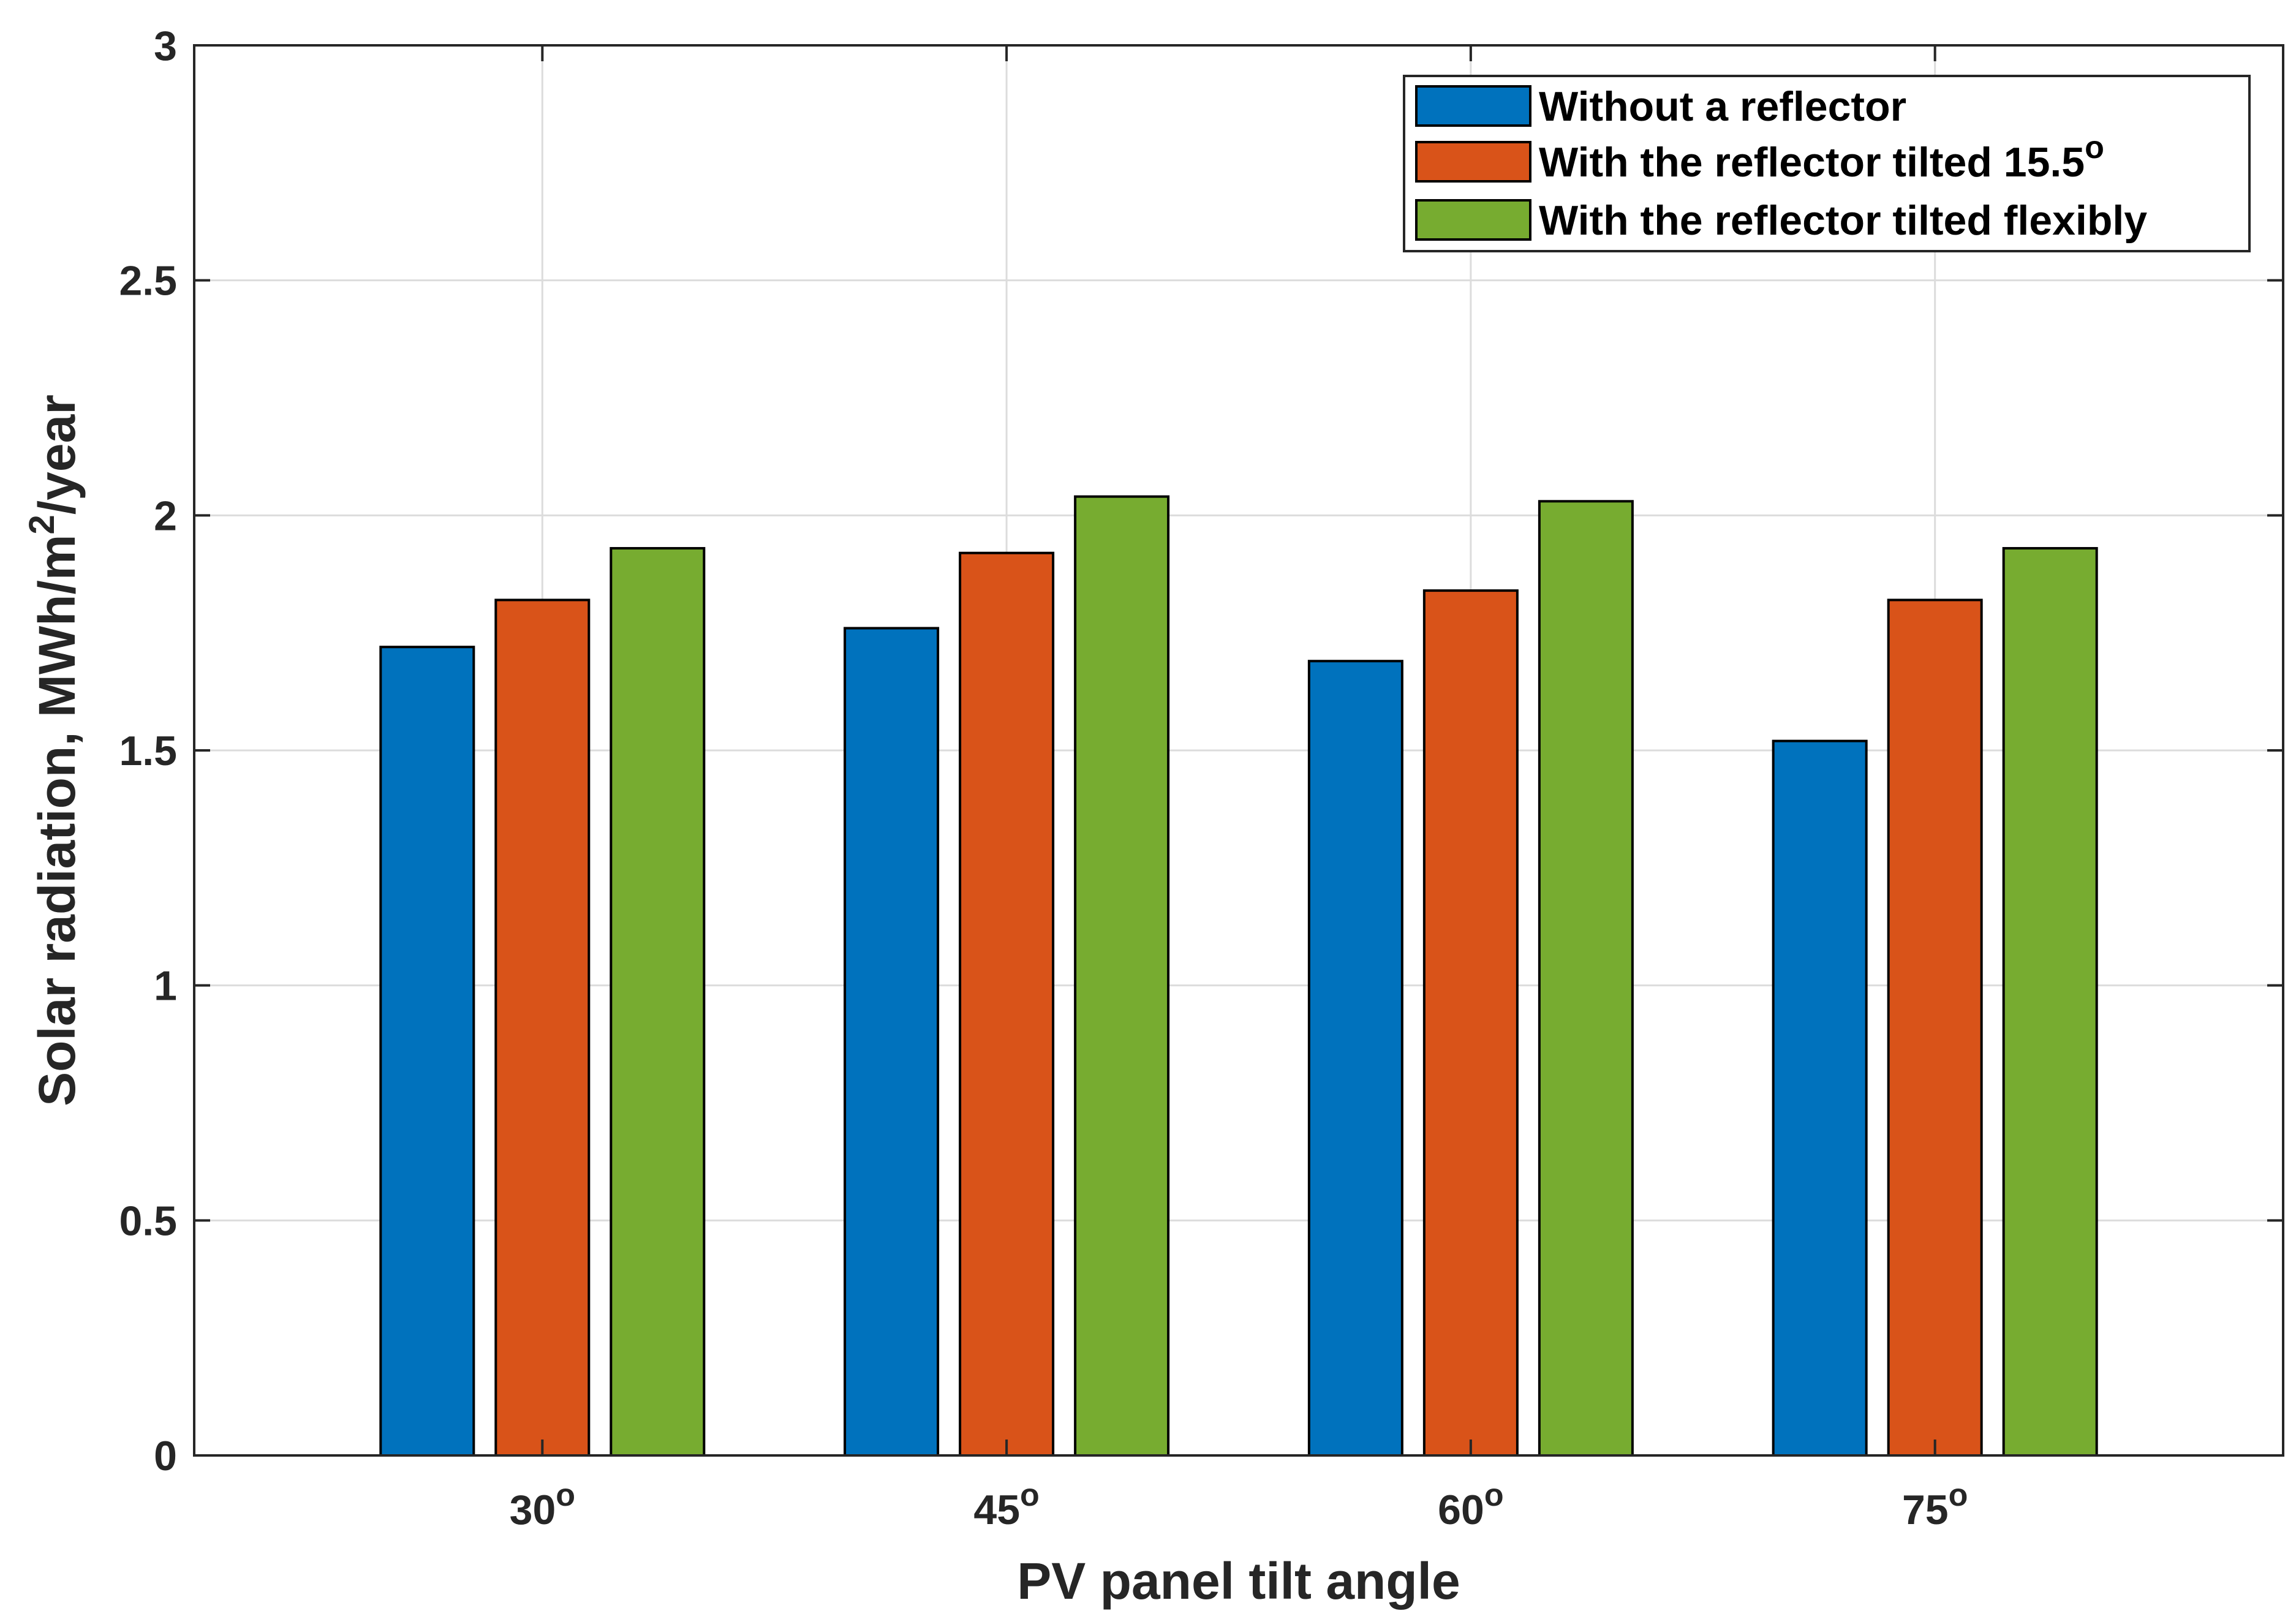  What do you see at coordinates (1722, 106) in the screenshot?
I see `legend-label: Without a reflector` at bounding box center [1722, 106].